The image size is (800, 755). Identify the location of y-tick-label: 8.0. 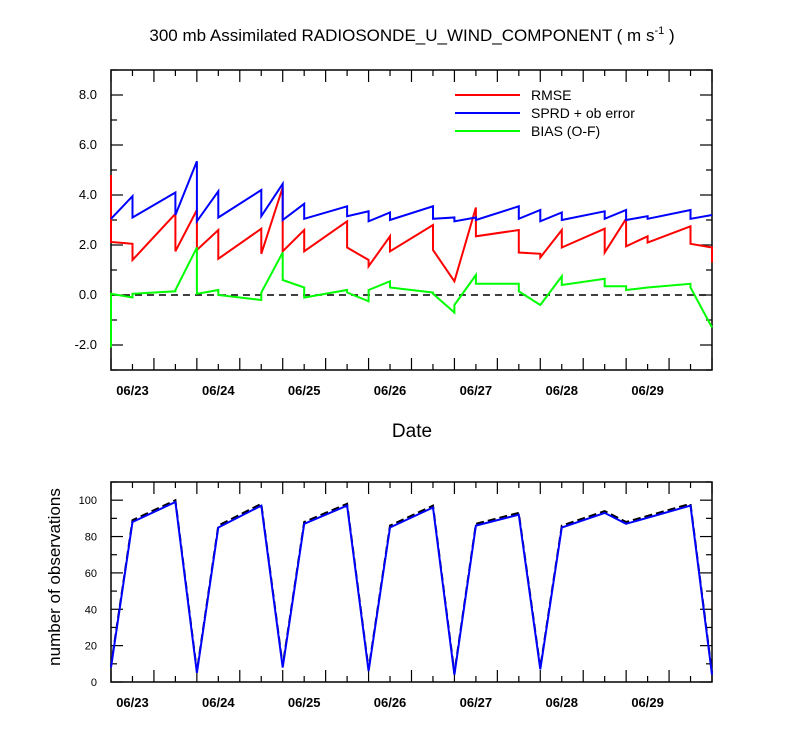
(88, 94).